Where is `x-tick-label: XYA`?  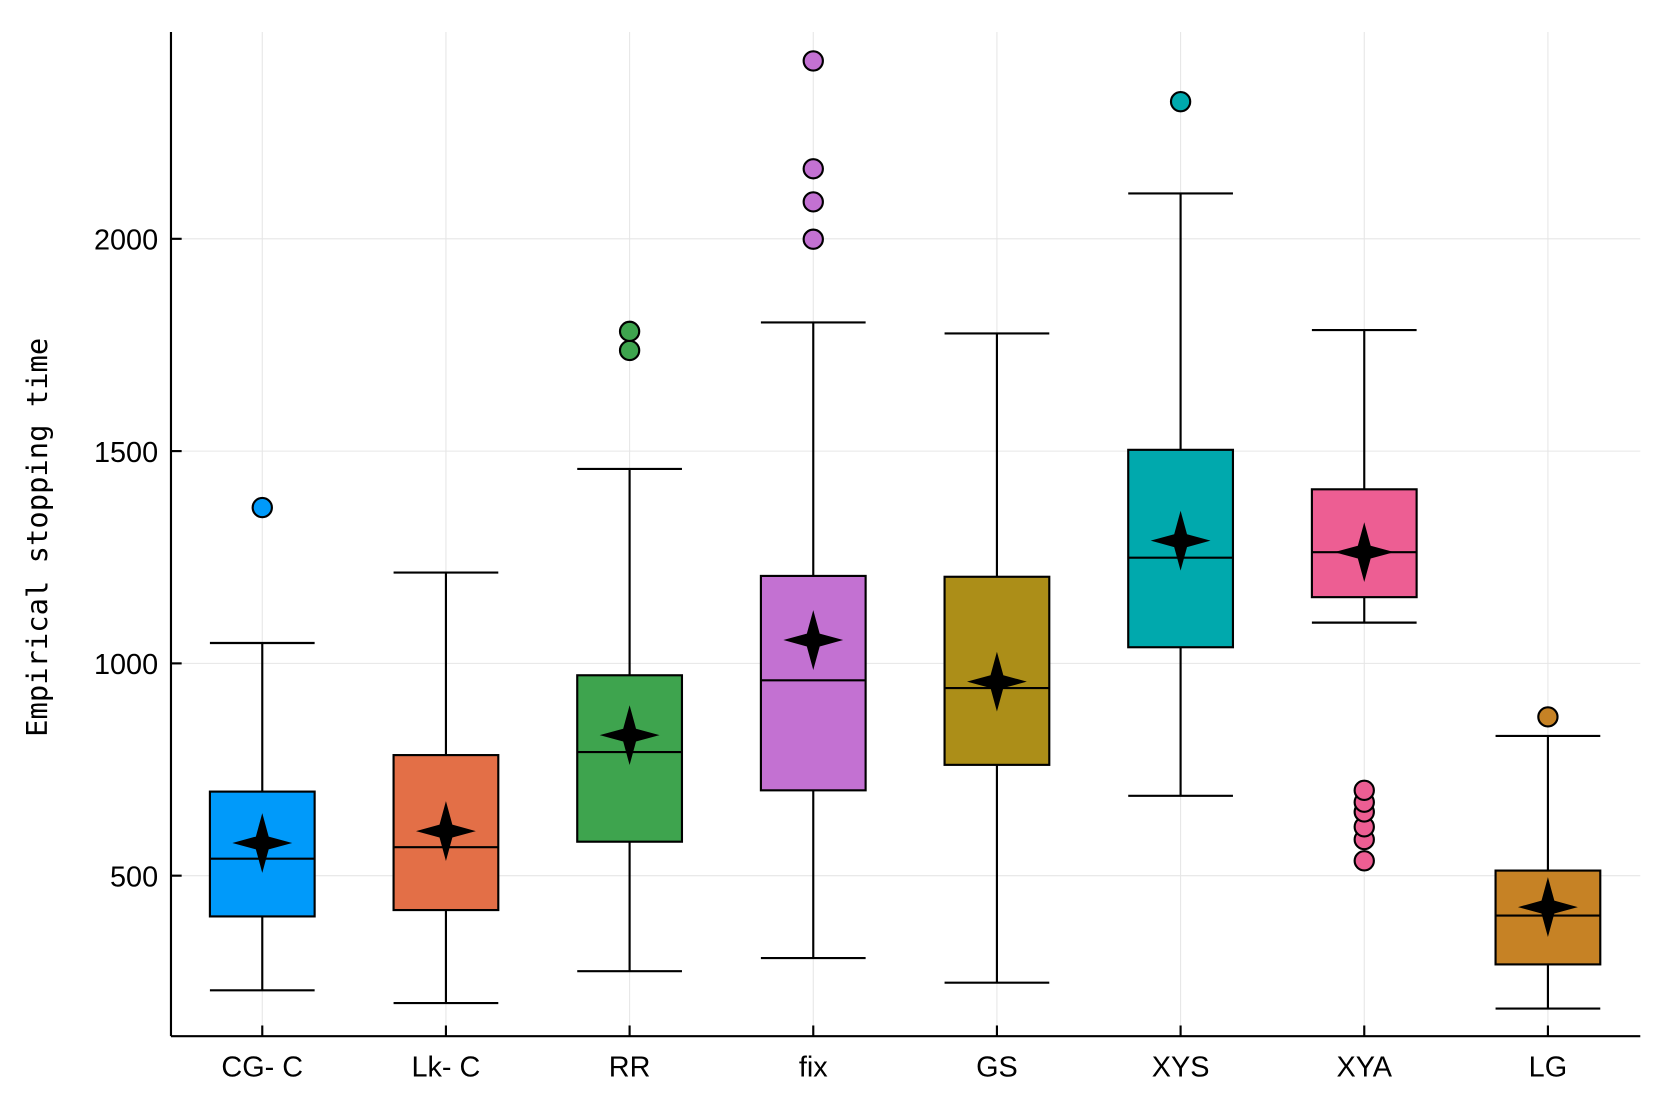 x-tick-label: XYA is located at coordinates (1364, 1068).